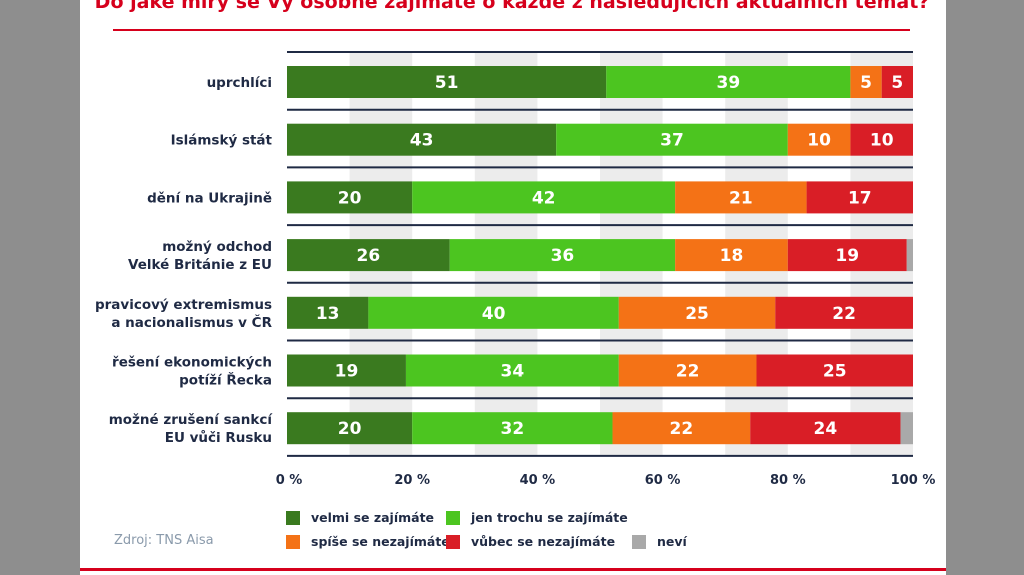 This screenshot has height=575, width=1024. What do you see at coordinates (543, 541) in the screenshot?
I see `legend-label: vůbec se nezajímáte` at bounding box center [543, 541].